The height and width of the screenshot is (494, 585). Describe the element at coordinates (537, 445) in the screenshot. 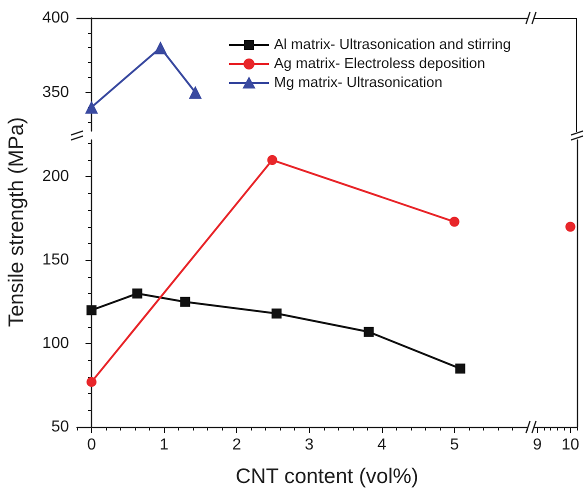

I see `x-tick-label: 9` at that location.